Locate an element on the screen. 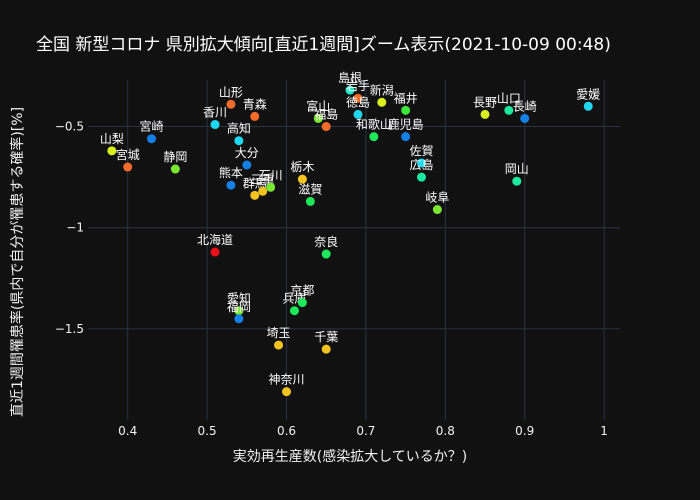 This screenshot has width=700, height=500. data-point-label: 愛媛 is located at coordinates (588, 94).